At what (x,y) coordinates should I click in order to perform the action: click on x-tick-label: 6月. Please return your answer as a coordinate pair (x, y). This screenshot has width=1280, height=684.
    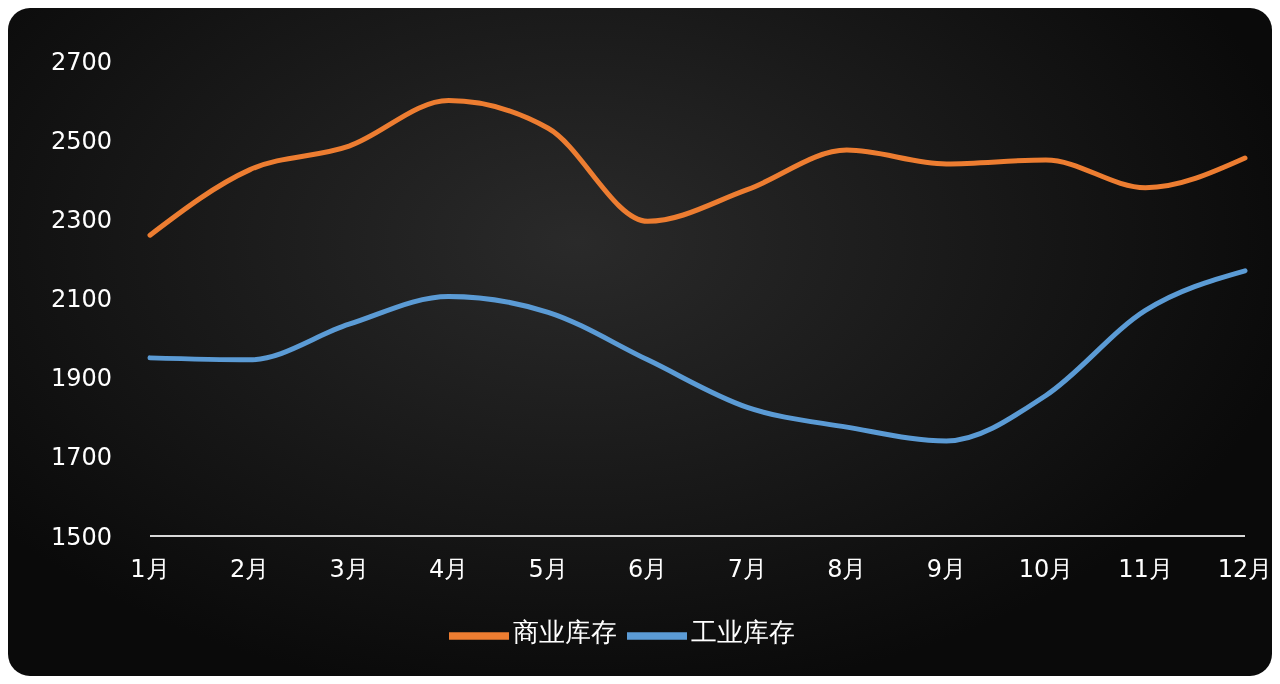
    Looking at the image, I should click on (648, 569).